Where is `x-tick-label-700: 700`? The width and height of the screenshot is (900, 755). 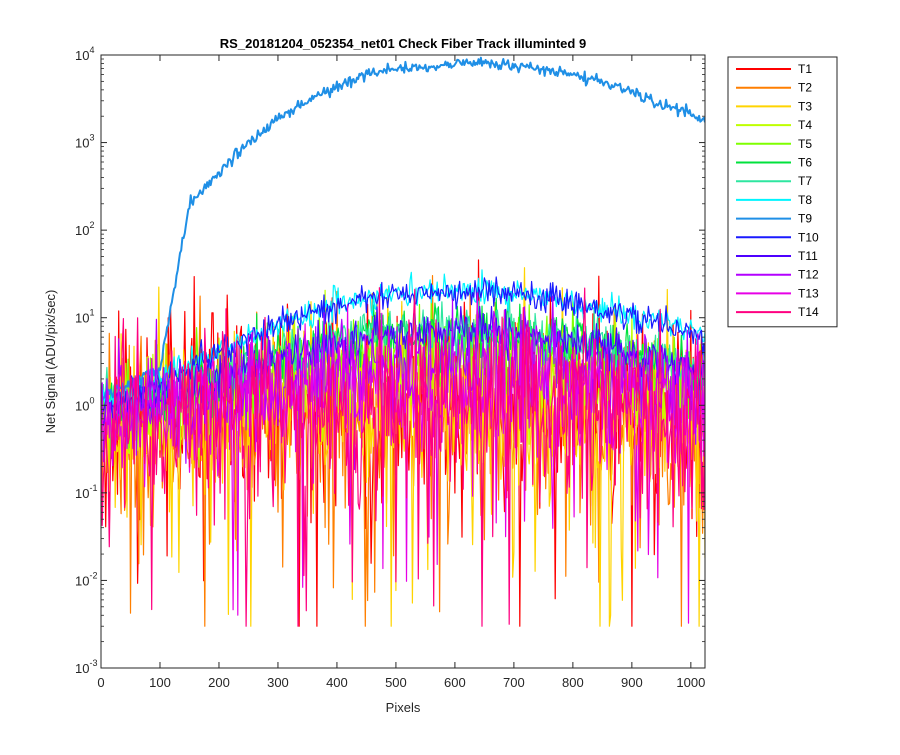 x-tick-label-700: 700 is located at coordinates (514, 682).